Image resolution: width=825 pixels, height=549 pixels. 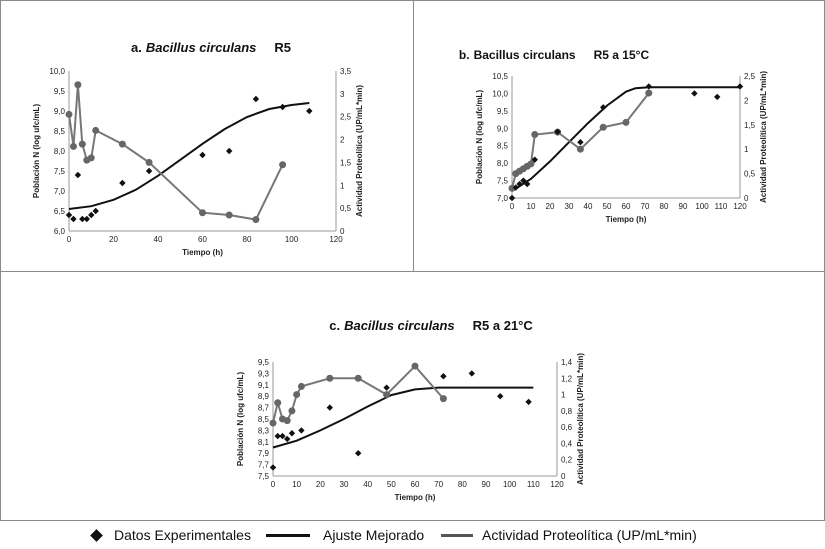 I want to click on title-prefix: a., so click(x=136, y=47).